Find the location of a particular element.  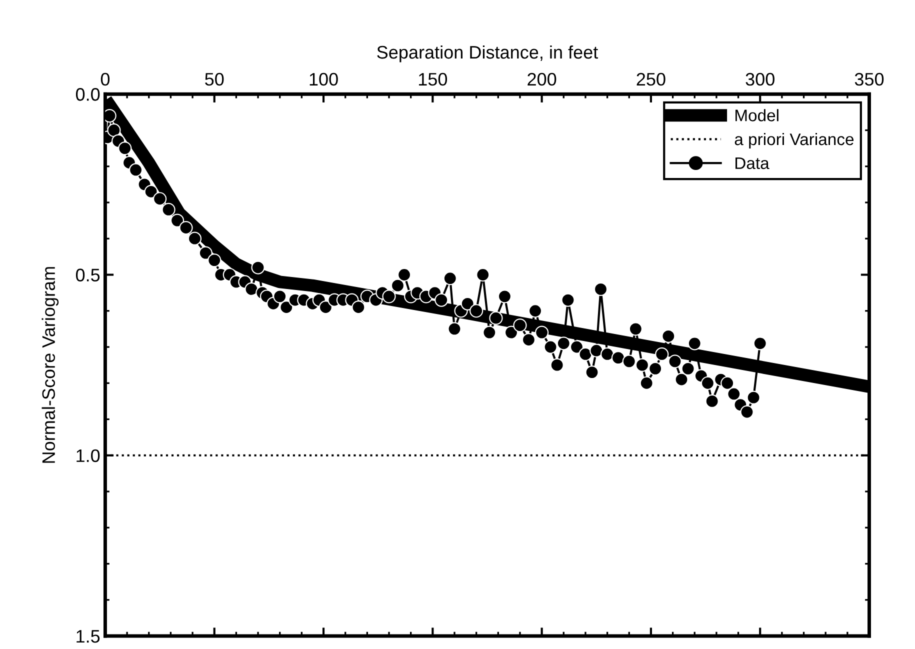

x-tick-label: 100 is located at coordinates (324, 79).